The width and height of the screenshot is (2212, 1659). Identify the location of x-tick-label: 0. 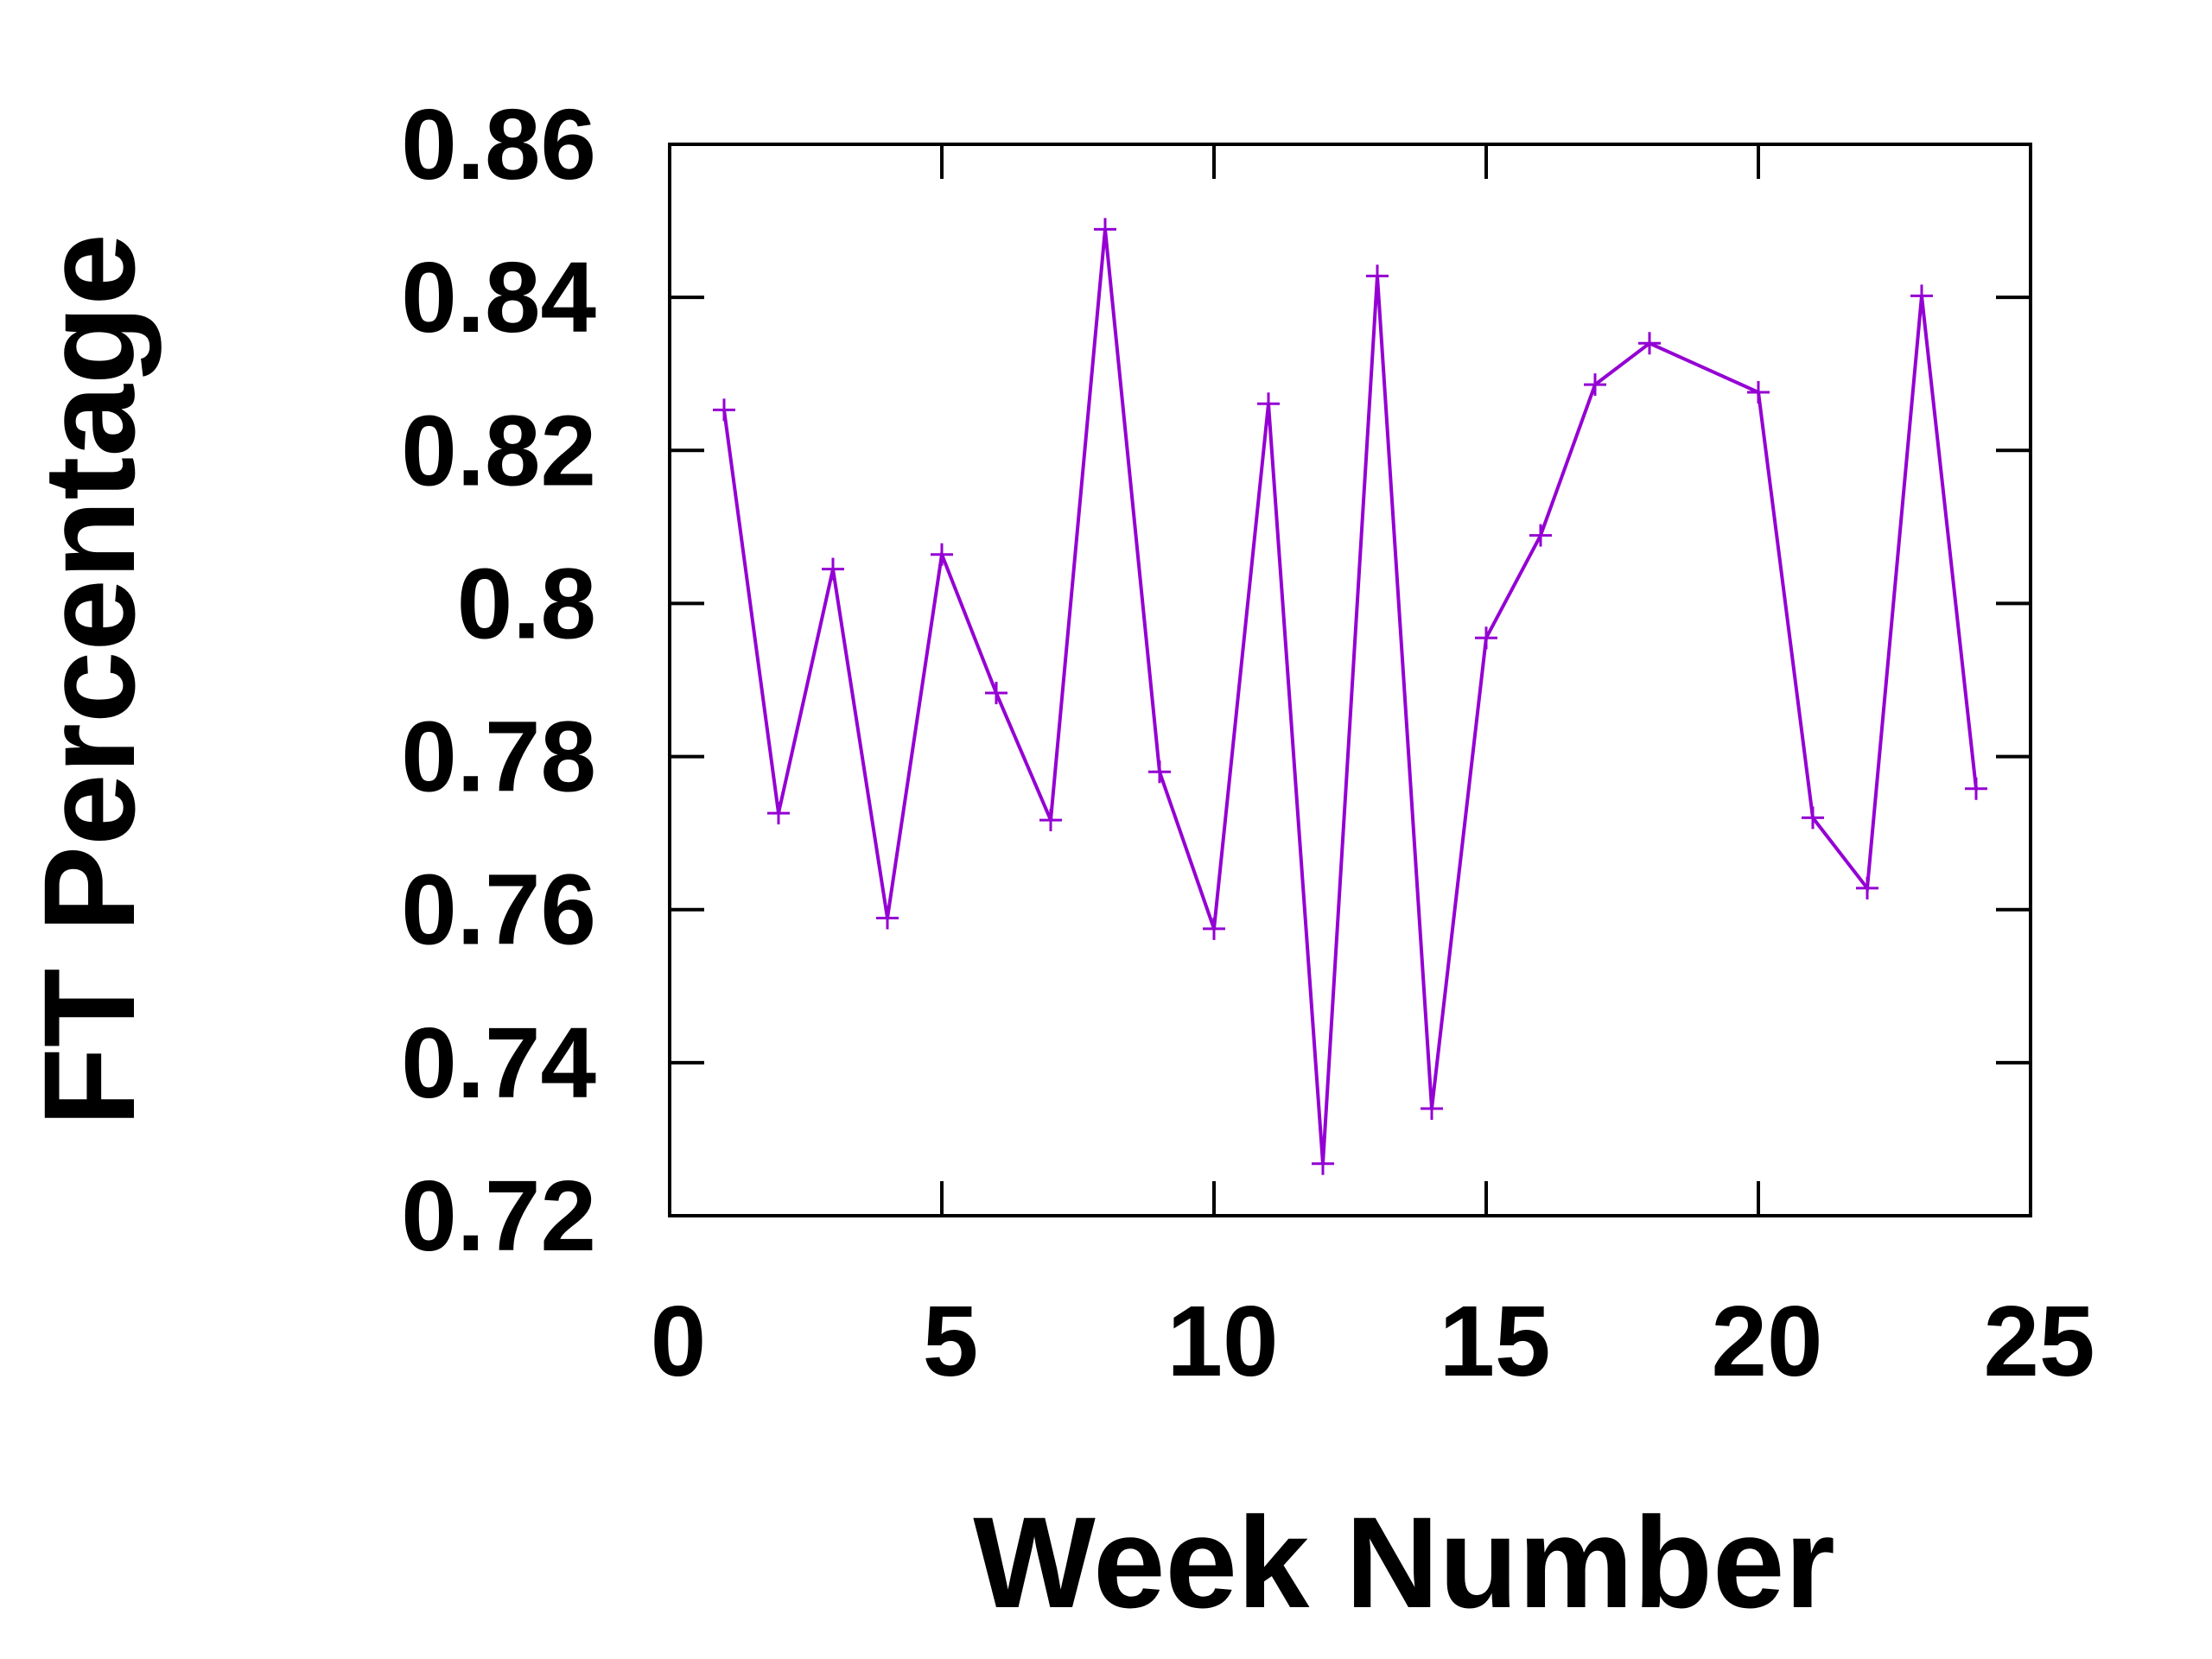
(679, 1341).